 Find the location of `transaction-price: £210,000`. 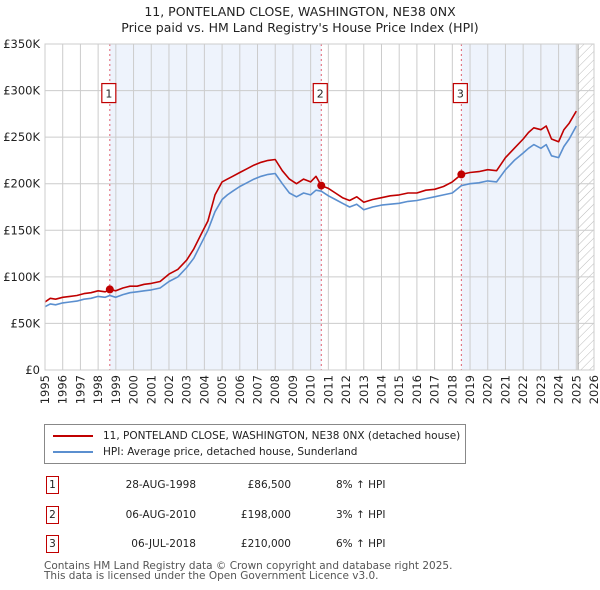

transaction-price: £210,000 is located at coordinates (265, 544).